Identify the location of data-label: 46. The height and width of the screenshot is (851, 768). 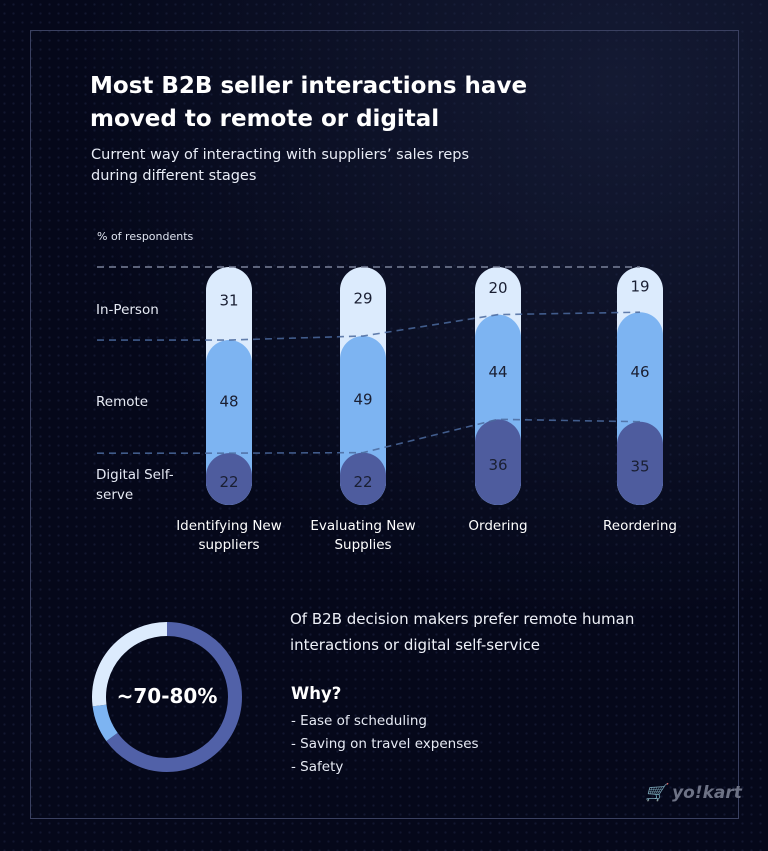
(639, 372).